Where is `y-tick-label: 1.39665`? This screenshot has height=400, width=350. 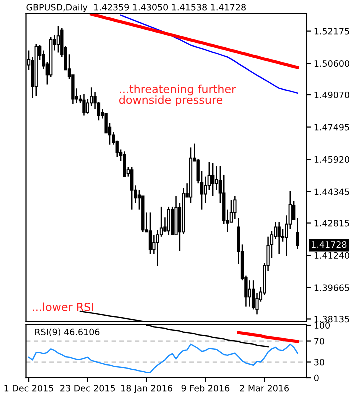 y-tick-label: 1.39665 is located at coordinates (332, 288).